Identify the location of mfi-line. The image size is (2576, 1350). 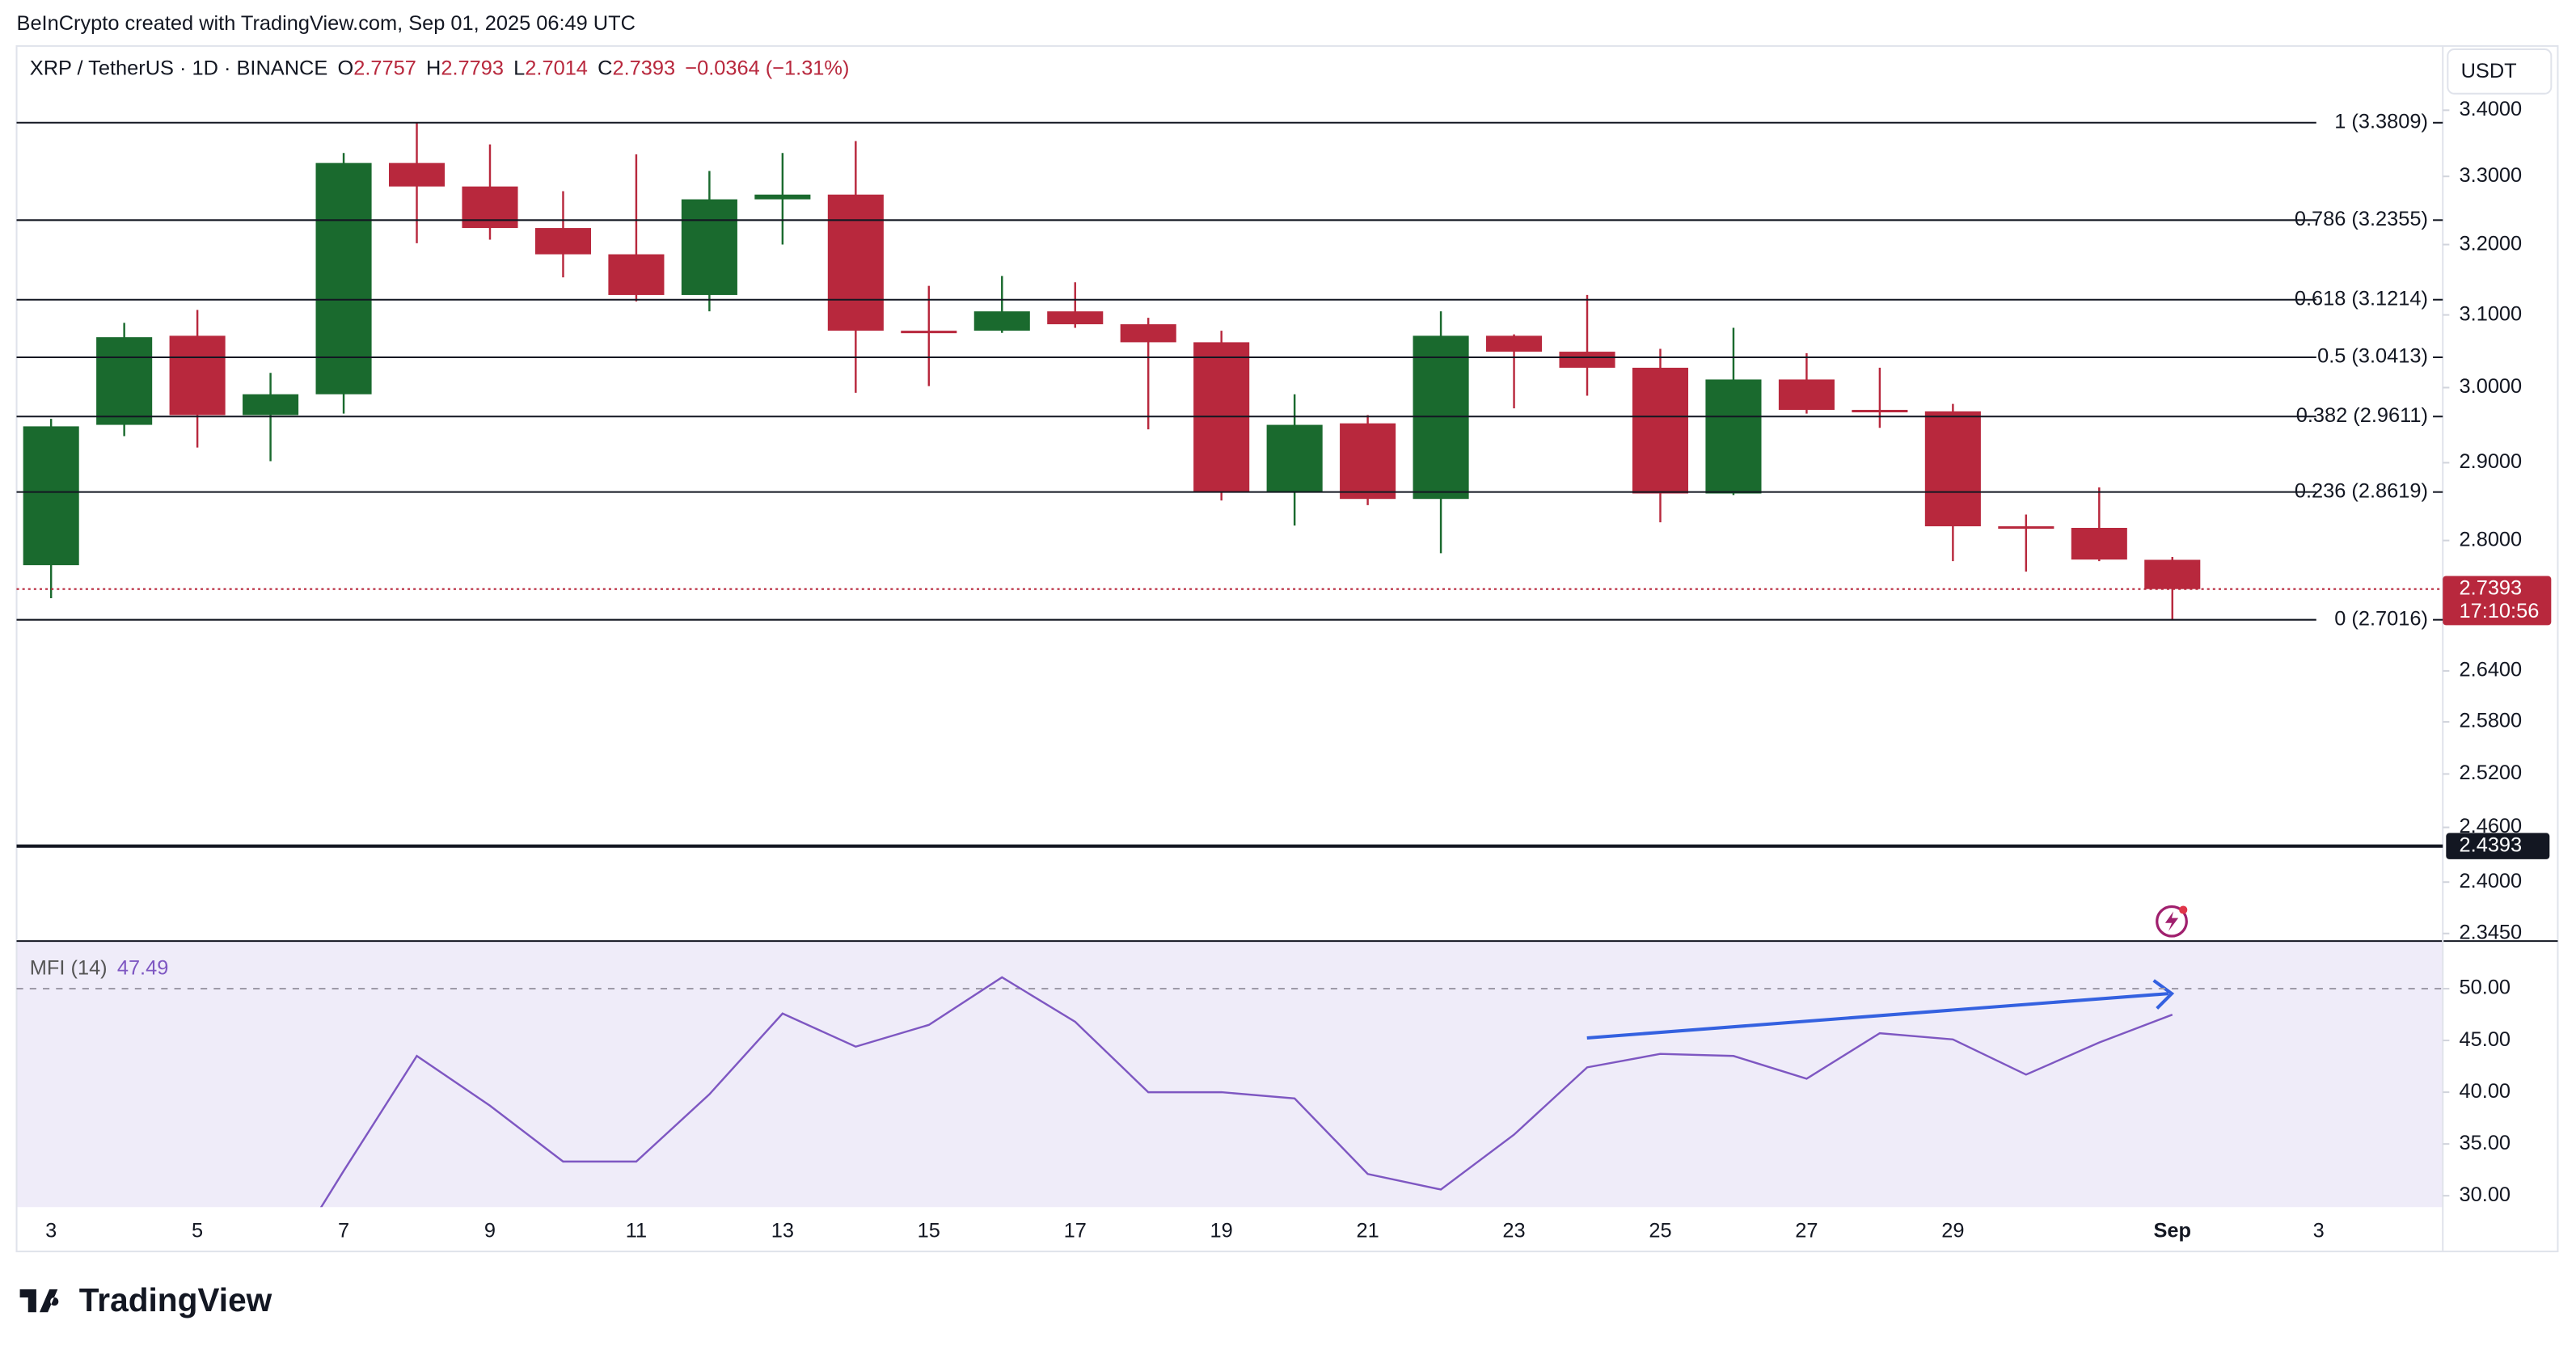
(1246, 1092).